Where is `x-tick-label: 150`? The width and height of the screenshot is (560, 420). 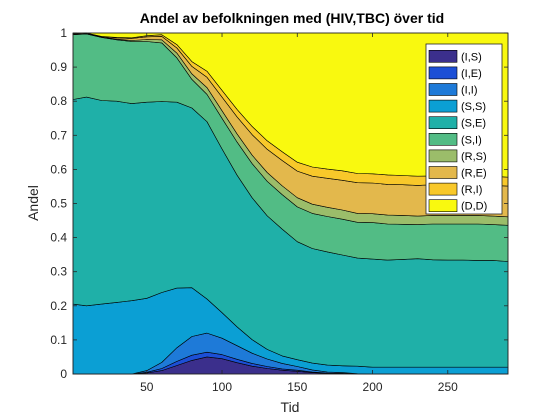
x-tick-label: 150 is located at coordinates (297, 387).